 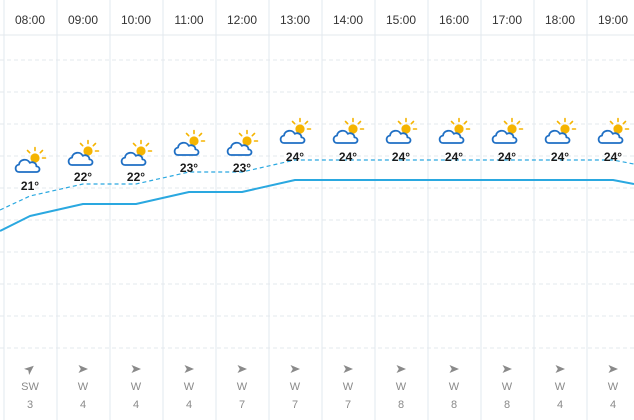 What do you see at coordinates (30, 186) in the screenshot?
I see `temperature-label: 21°` at bounding box center [30, 186].